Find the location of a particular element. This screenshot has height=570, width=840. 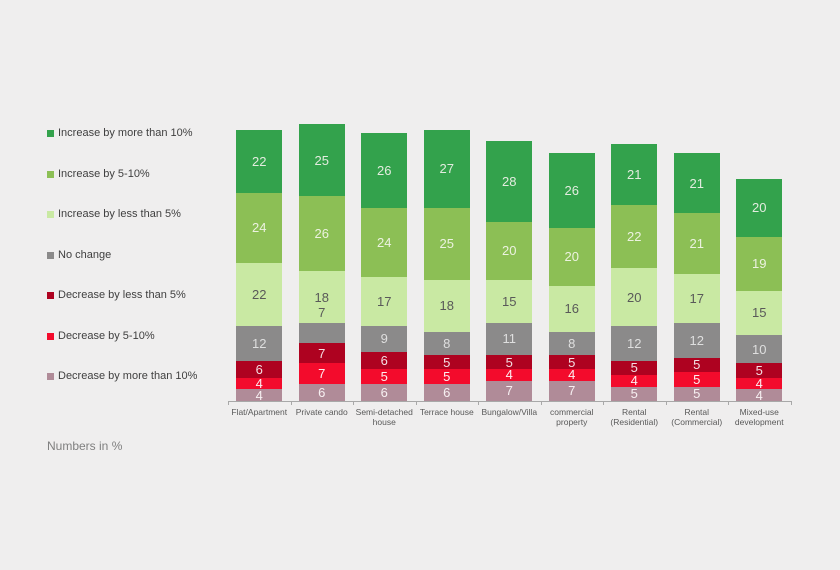

x-axis-line is located at coordinates (509, 401).